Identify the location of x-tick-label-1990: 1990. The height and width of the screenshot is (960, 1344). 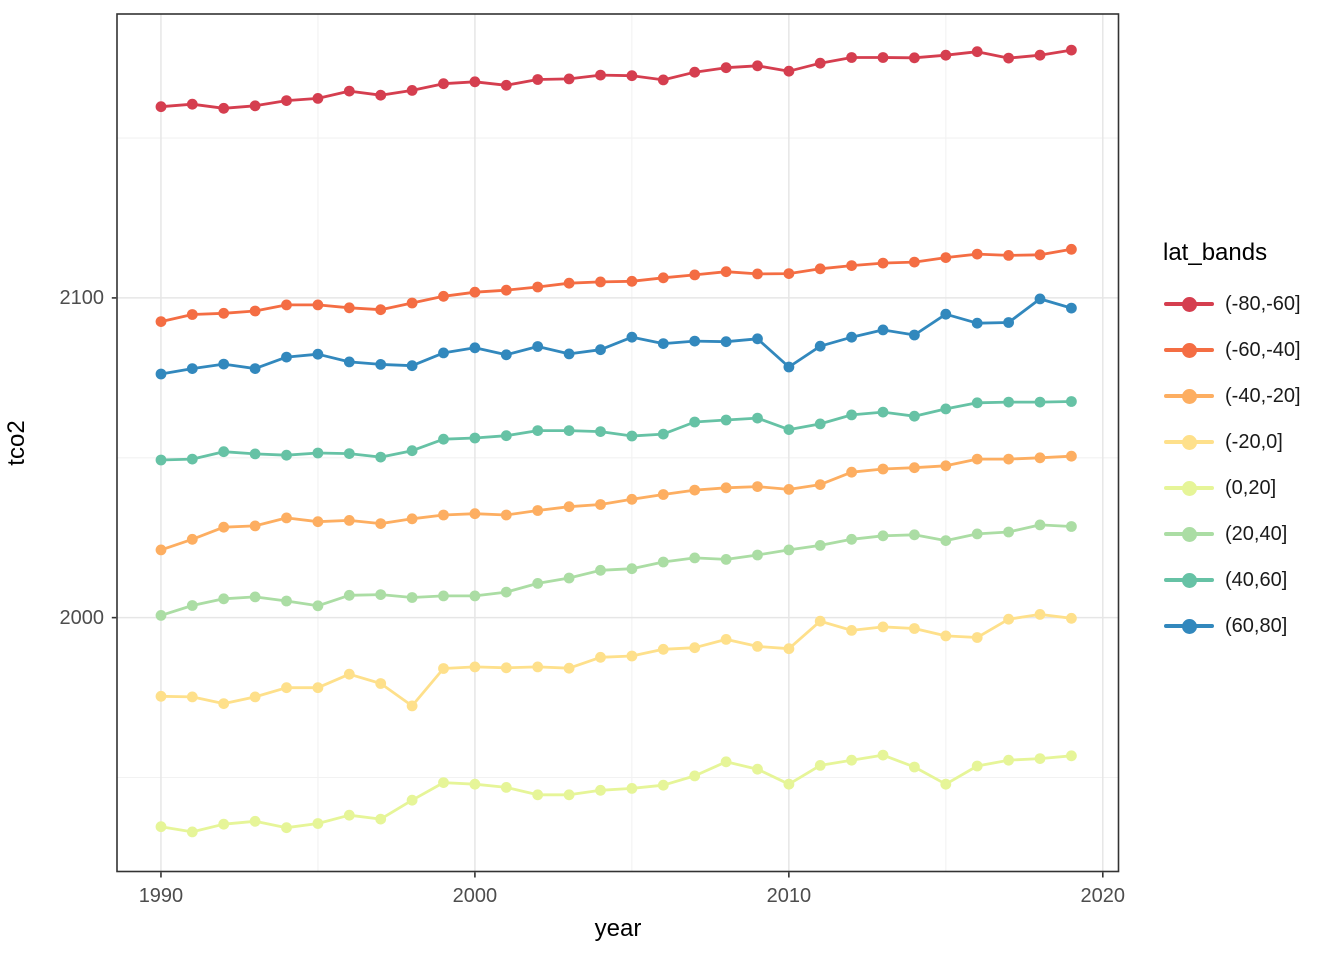
(161, 896).